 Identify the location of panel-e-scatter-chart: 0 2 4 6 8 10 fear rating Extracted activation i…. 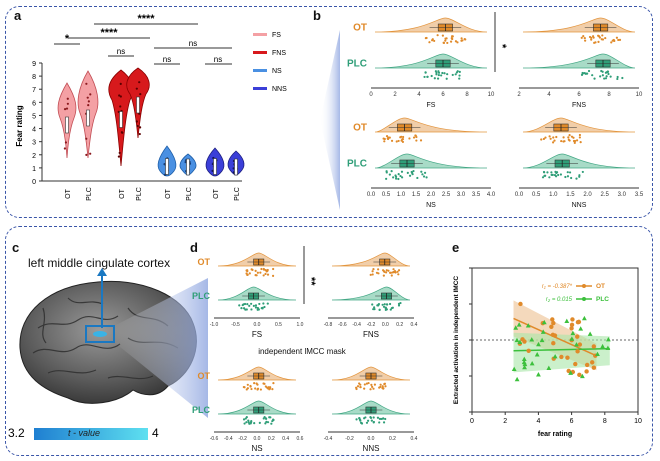
(547, 352).